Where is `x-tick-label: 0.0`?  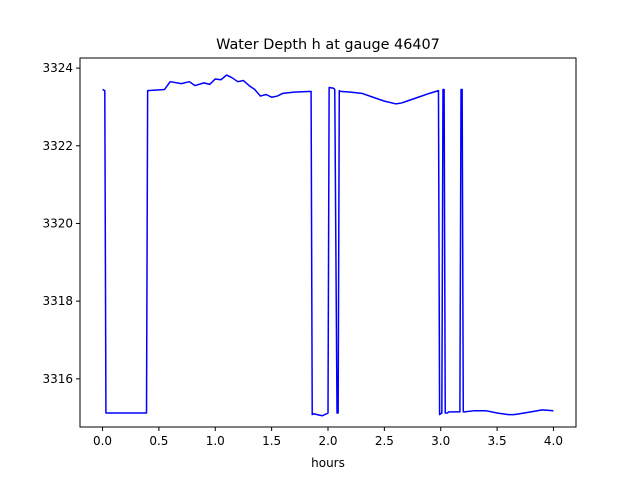 x-tick-label: 0.0 is located at coordinates (102, 441).